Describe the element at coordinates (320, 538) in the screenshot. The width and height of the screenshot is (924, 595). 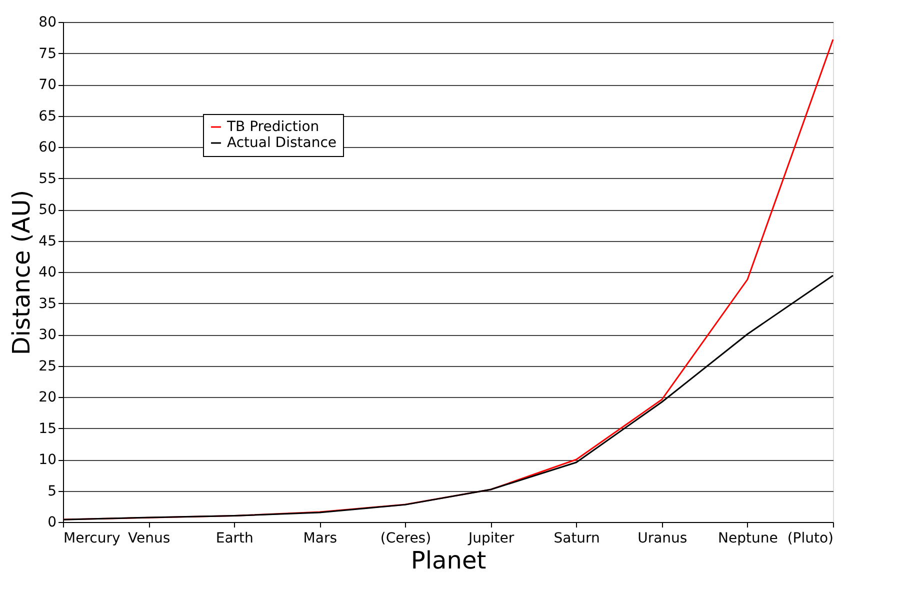
I see `x-tick-label: Mars` at that location.